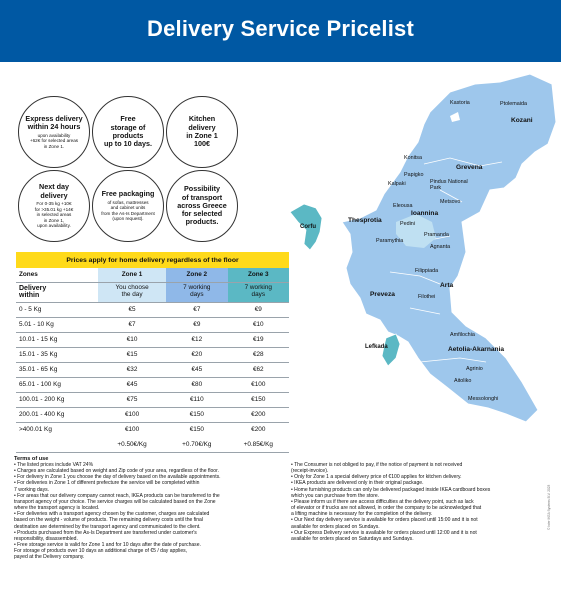  Describe the element at coordinates (57, 400) in the screenshot. I see `weight-cell: 100.01 - 200 Kg` at that location.